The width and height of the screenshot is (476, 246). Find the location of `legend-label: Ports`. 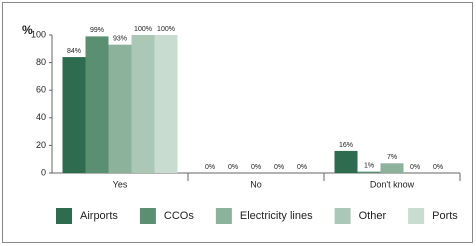

legend-label: Ports is located at coordinates (445, 216).